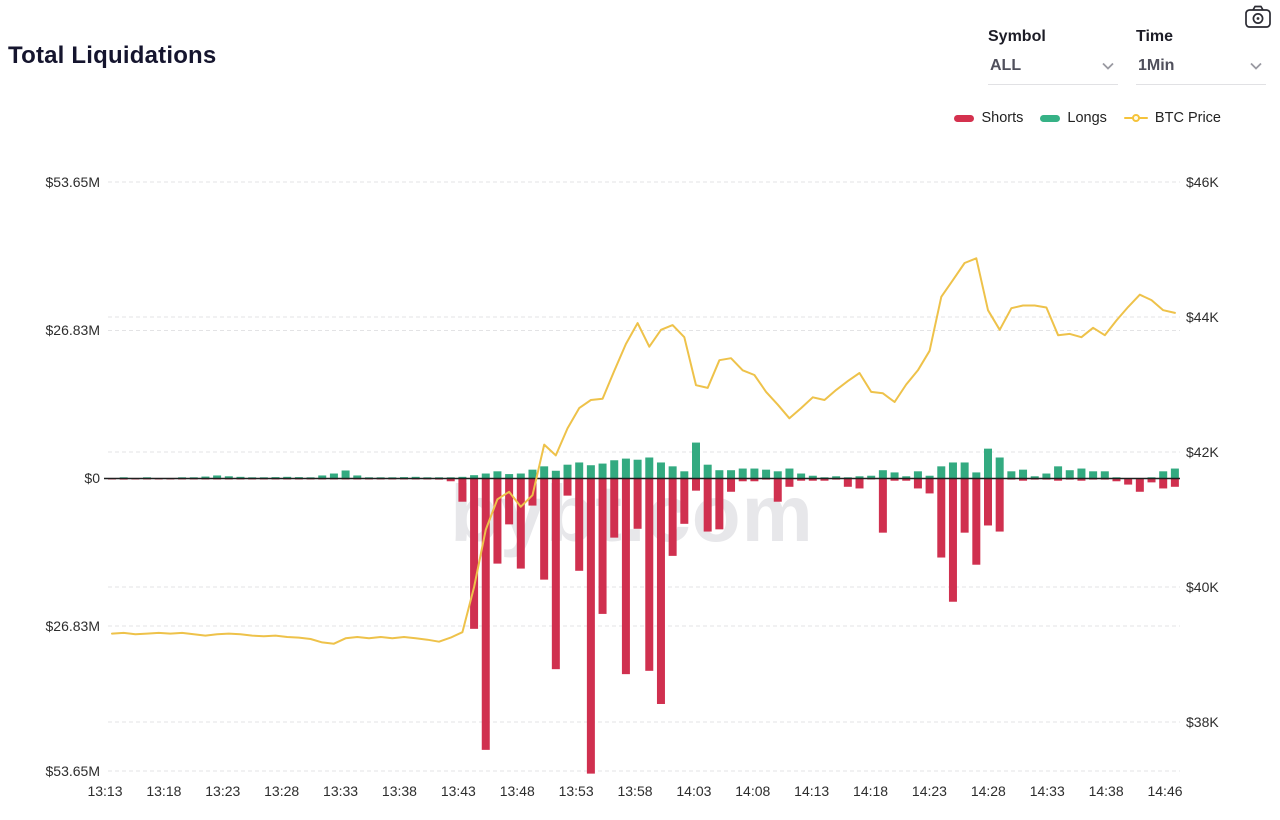 Image resolution: width=1280 pixels, height=820 pixels. I want to click on right-axis-tick: $42K, so click(1202, 452).